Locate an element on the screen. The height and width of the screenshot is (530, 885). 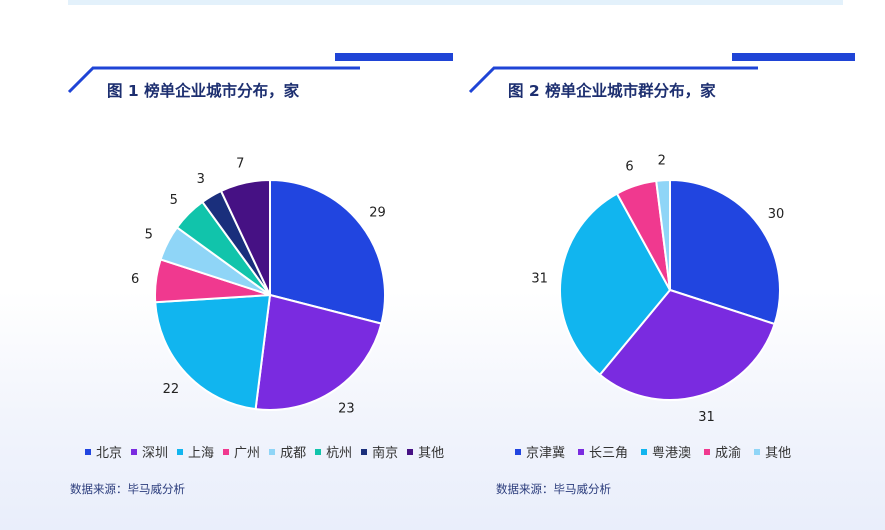
legend-item: 广州 is located at coordinates (241, 451).